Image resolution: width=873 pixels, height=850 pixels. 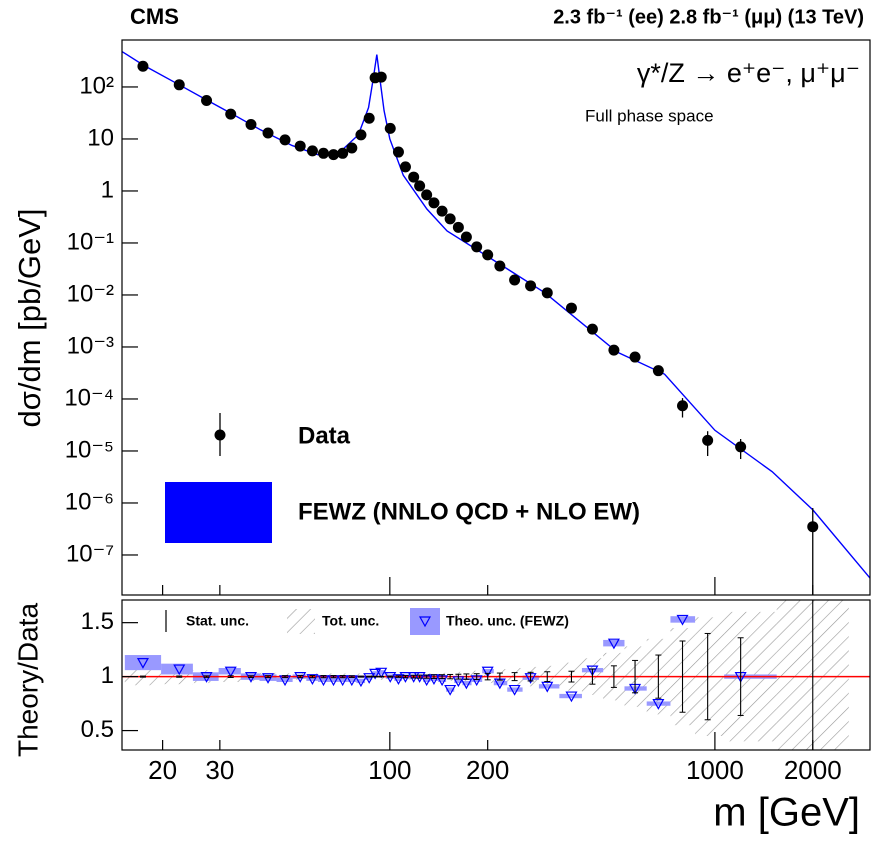 What do you see at coordinates (350, 621) in the screenshot?
I see `legend-label: Tot. unc.` at bounding box center [350, 621].